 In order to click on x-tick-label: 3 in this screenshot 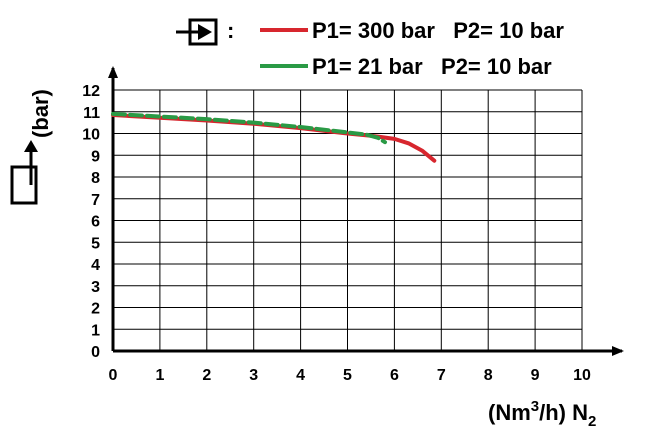, I will do `click(253, 375)`.